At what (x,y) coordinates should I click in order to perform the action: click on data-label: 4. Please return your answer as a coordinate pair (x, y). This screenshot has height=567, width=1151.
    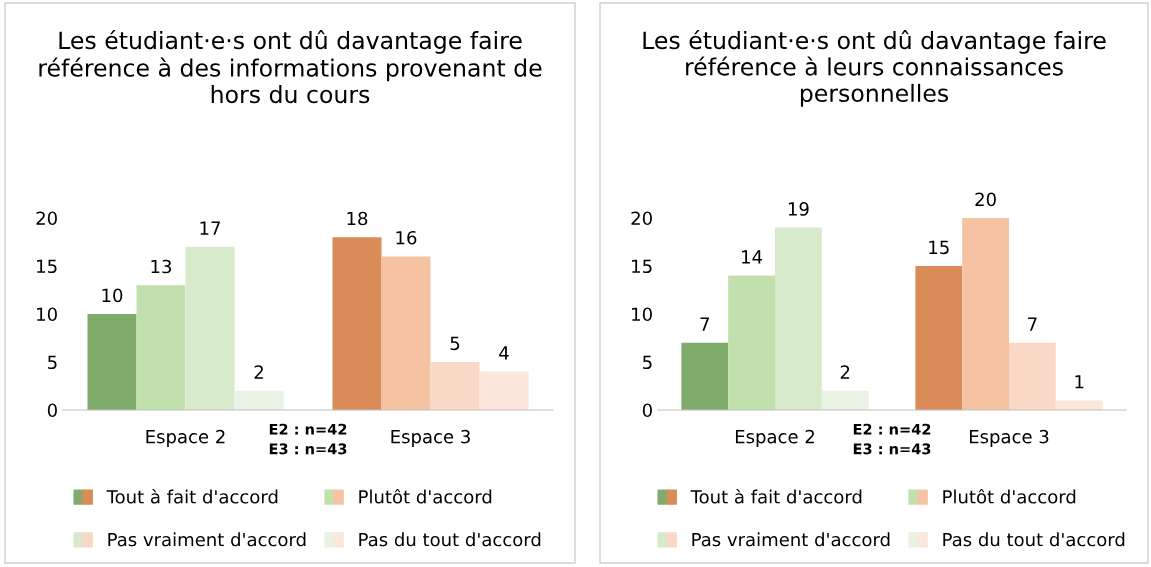
    Looking at the image, I should click on (504, 353).